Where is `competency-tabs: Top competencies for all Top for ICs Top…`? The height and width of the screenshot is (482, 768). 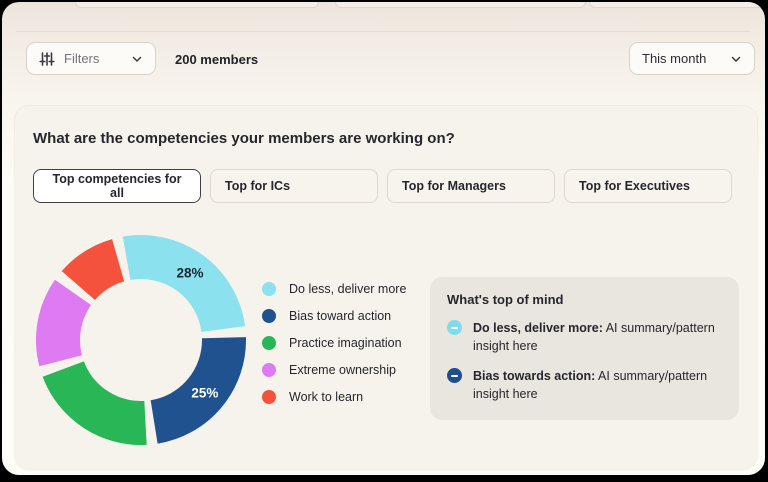 competency-tabs: Top competencies for all Top for ICs Top… is located at coordinates (382, 186).